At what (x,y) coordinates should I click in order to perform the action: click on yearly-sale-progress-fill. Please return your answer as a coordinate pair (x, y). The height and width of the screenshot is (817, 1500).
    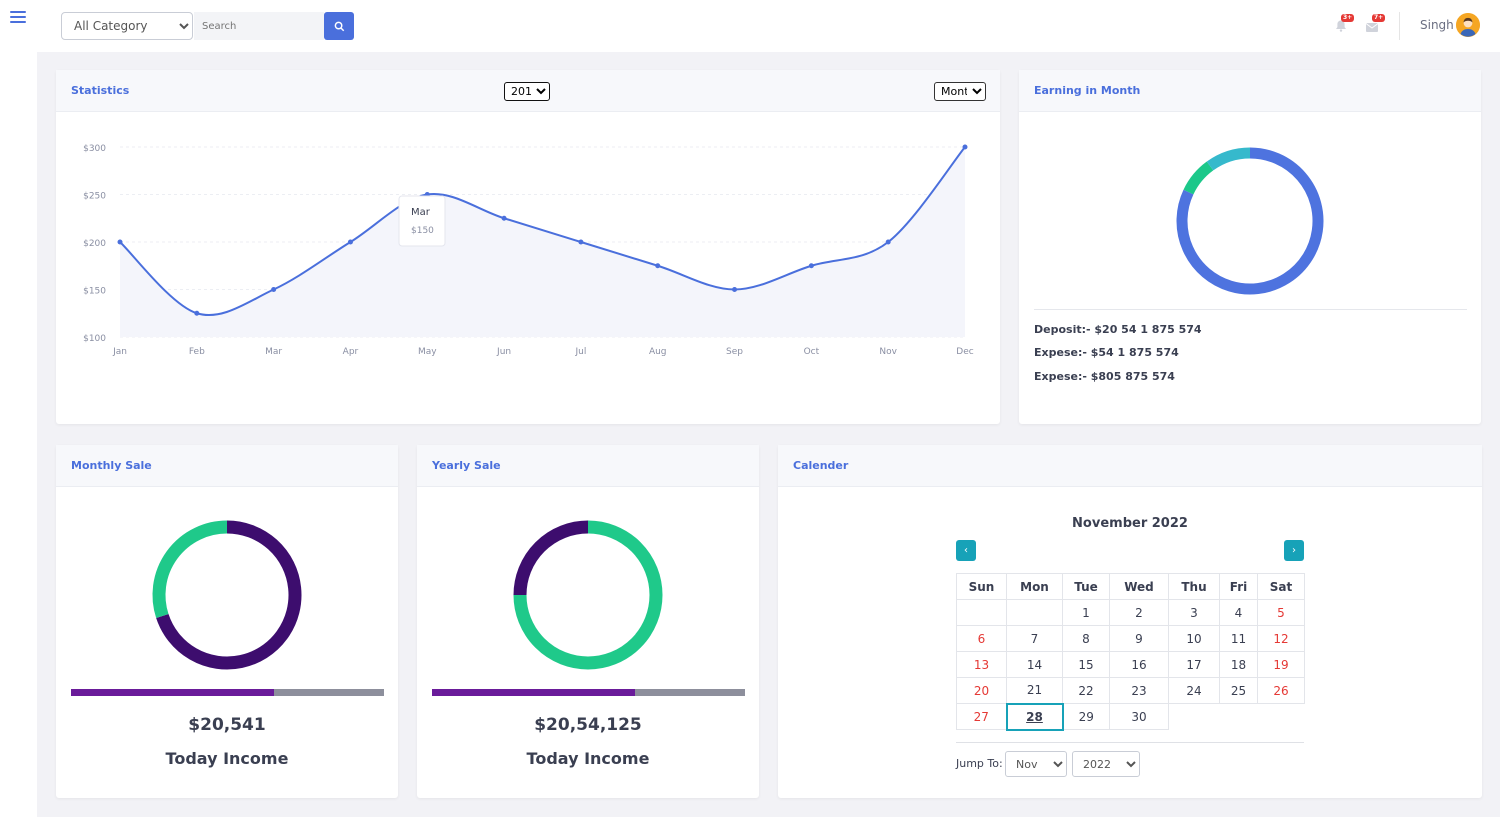
    Looking at the image, I should click on (534, 692).